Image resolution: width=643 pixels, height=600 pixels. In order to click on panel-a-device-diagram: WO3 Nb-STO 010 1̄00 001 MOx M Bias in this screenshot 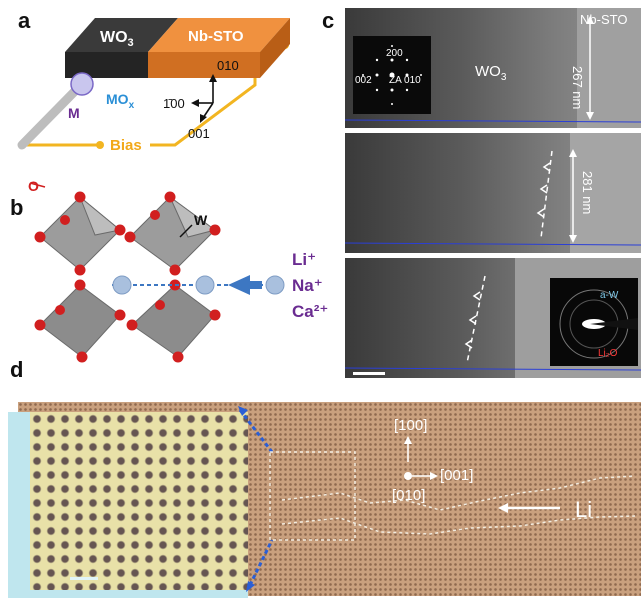, I will do `click(153, 86)`.